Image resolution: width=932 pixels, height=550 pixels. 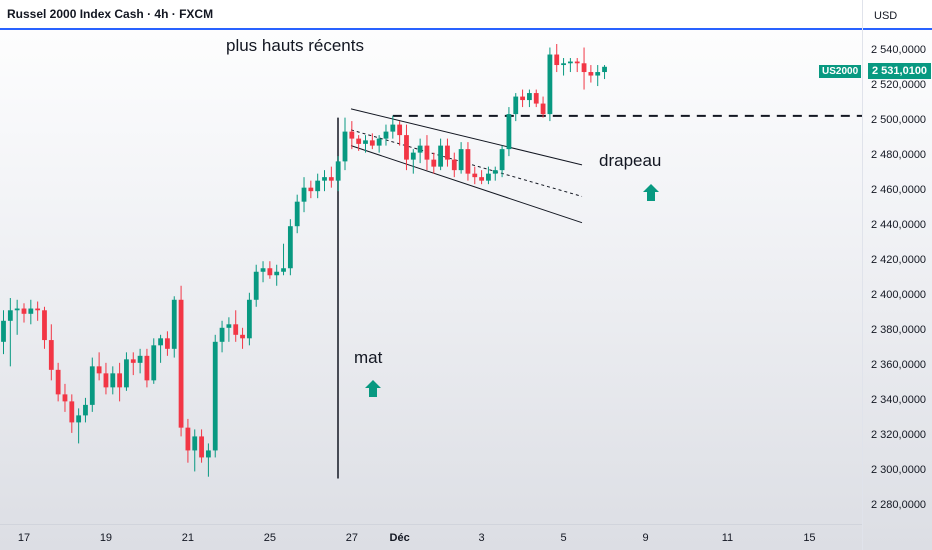 What do you see at coordinates (512, 290) in the screenshot?
I see `arrow-layer` at bounding box center [512, 290].